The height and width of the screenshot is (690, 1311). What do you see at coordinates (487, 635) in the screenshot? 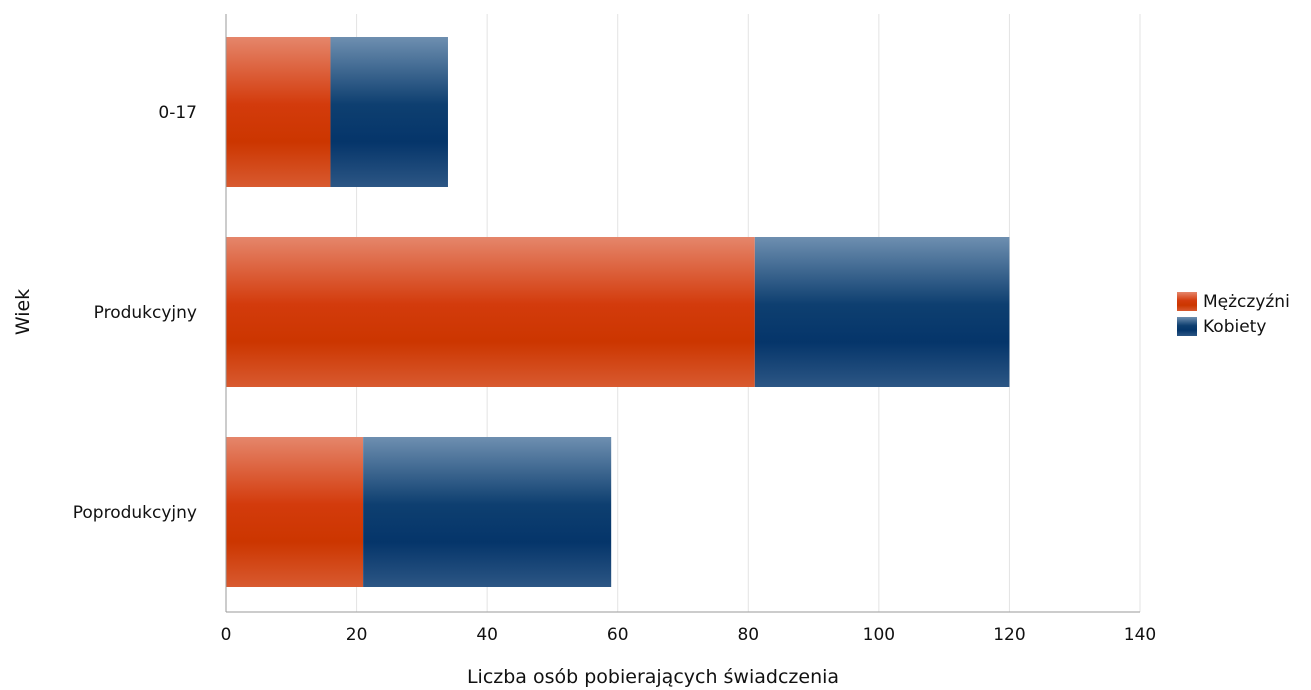
I see `x-tick-label: 40` at bounding box center [487, 635].